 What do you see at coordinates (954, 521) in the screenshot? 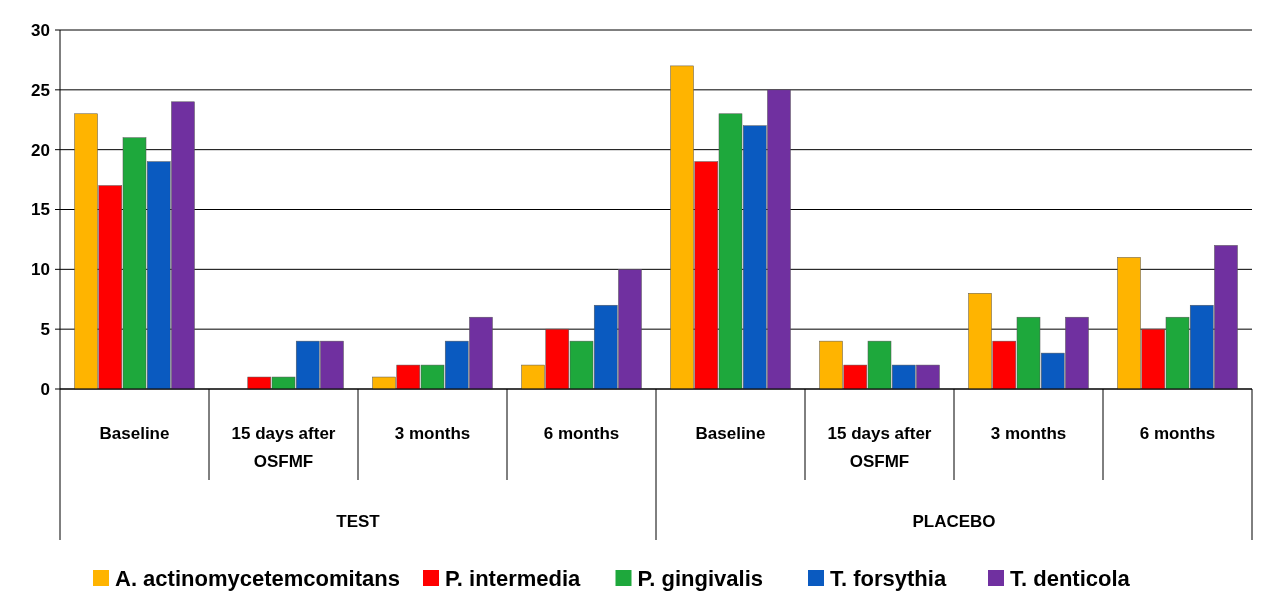
I see `text: PLACEBO` at bounding box center [954, 521].